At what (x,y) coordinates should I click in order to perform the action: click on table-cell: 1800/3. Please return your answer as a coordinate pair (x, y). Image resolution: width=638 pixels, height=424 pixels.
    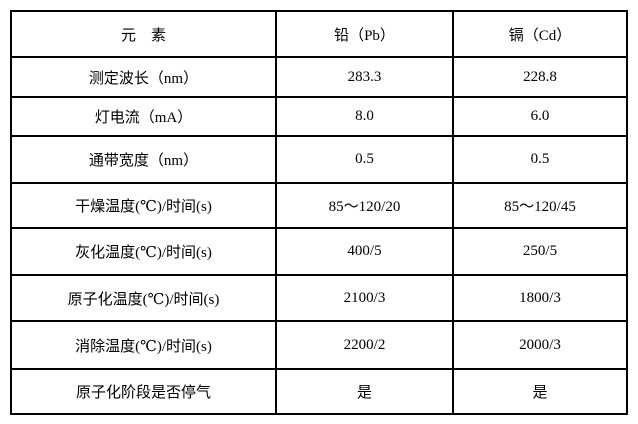
    Looking at the image, I should click on (540, 298).